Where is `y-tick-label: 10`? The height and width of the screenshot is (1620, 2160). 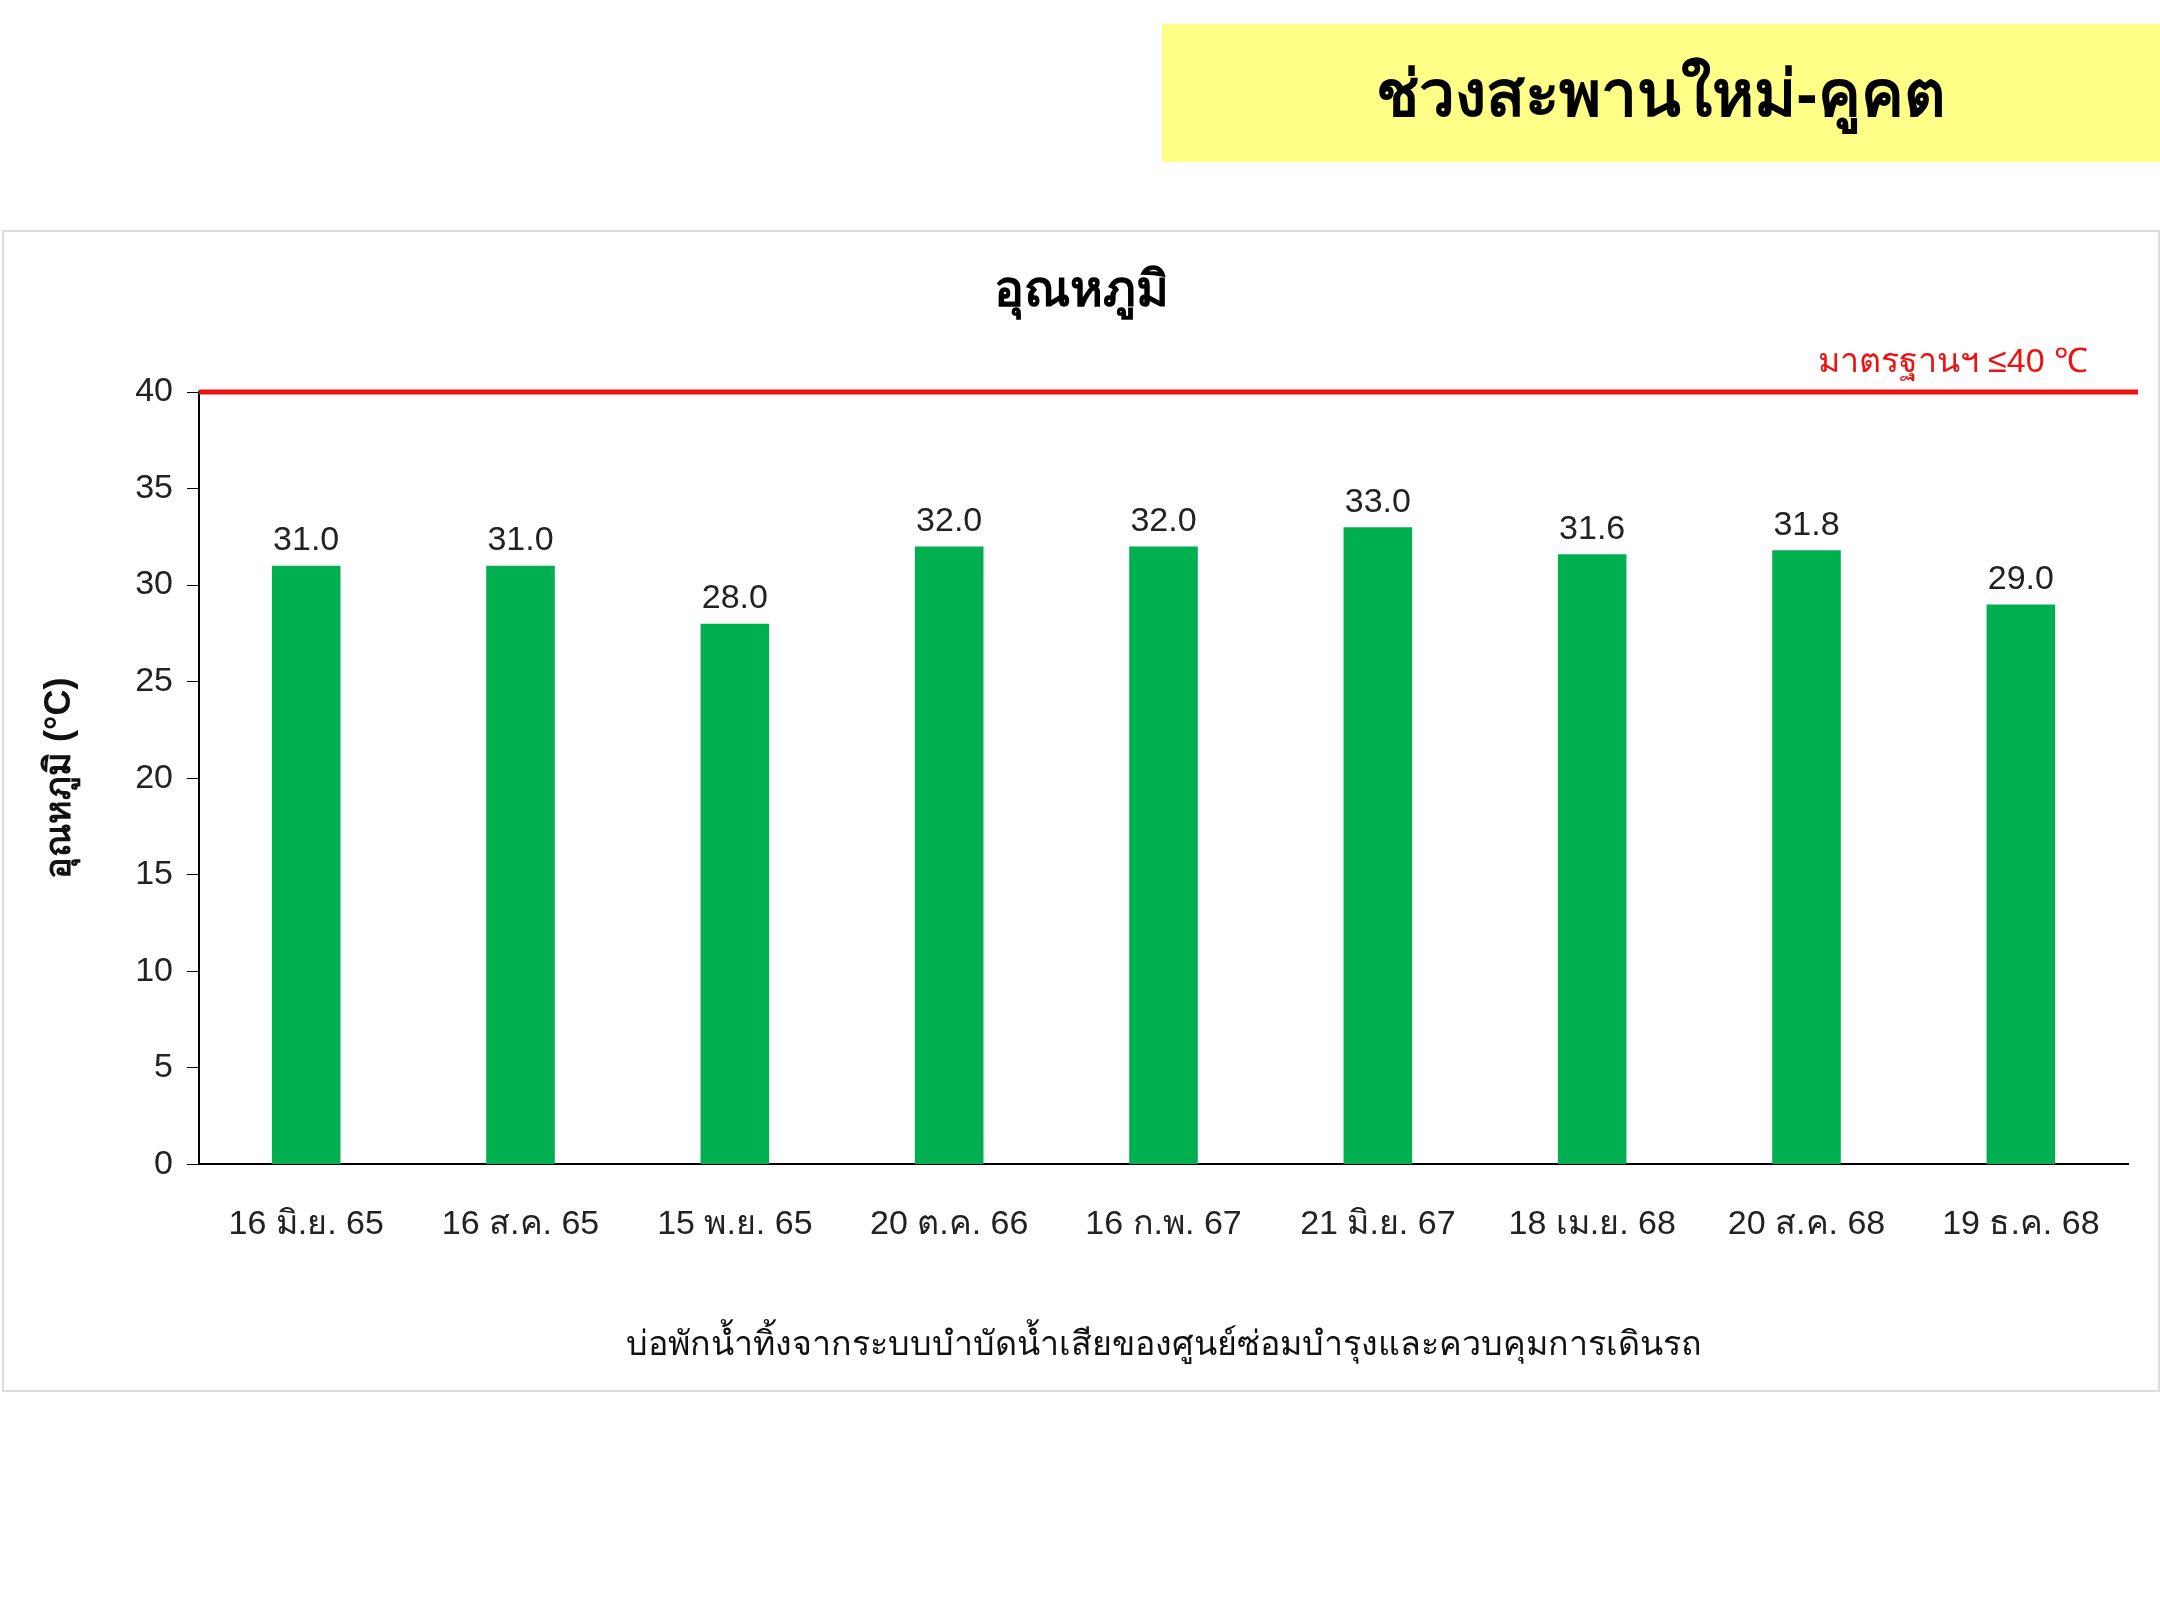
y-tick-label: 10 is located at coordinates (154, 968).